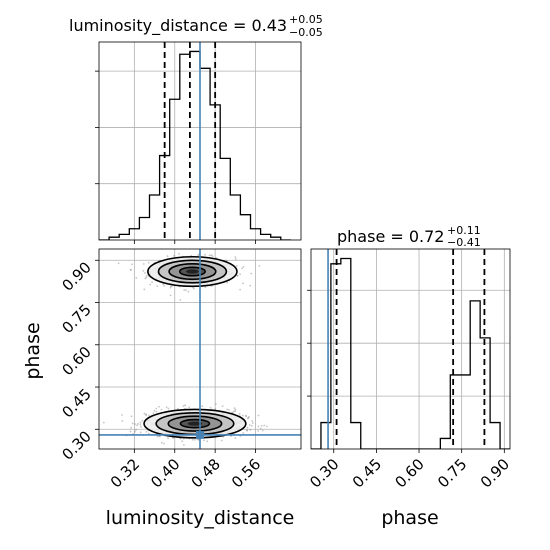 The width and height of the screenshot is (550, 550). What do you see at coordinates (76, 445) in the screenshot?
I see `y-tick-label: 0.30` at bounding box center [76, 445].